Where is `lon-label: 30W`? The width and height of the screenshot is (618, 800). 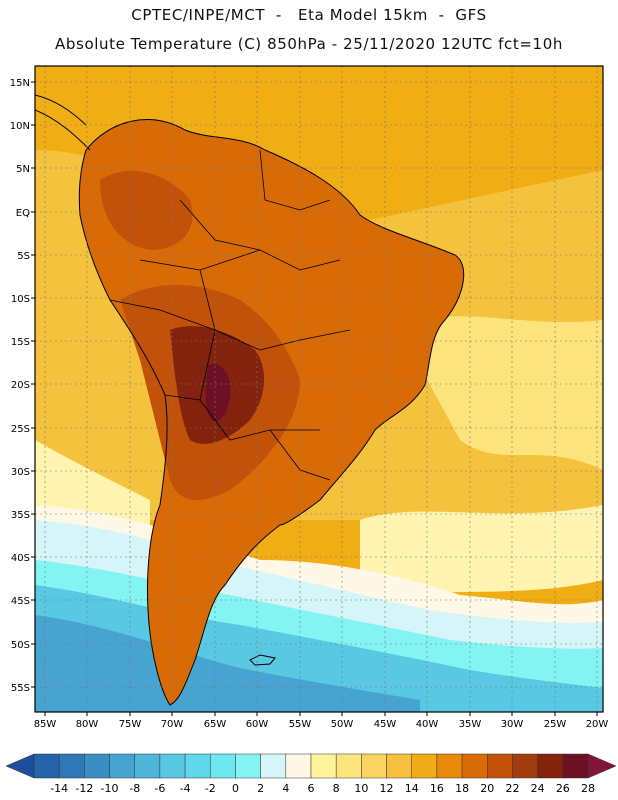
lon-label: 30W is located at coordinates (512, 724).